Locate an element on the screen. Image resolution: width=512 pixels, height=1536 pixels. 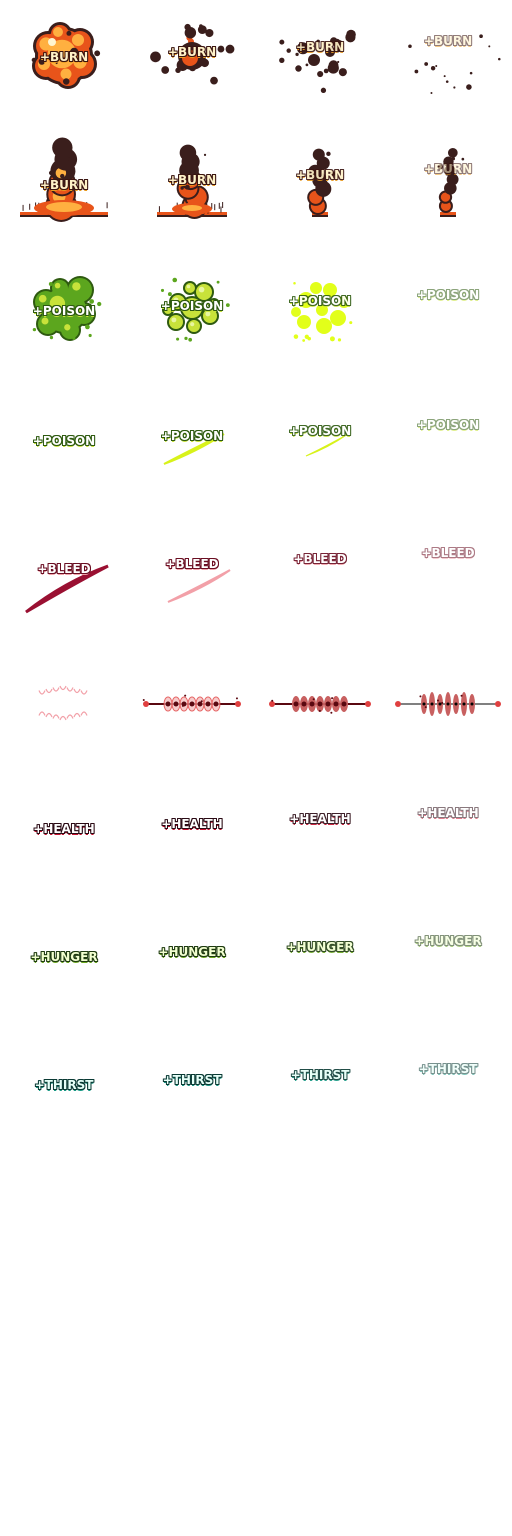
burn-fire-frame-3: +BURN is located at coordinates (320, 192).